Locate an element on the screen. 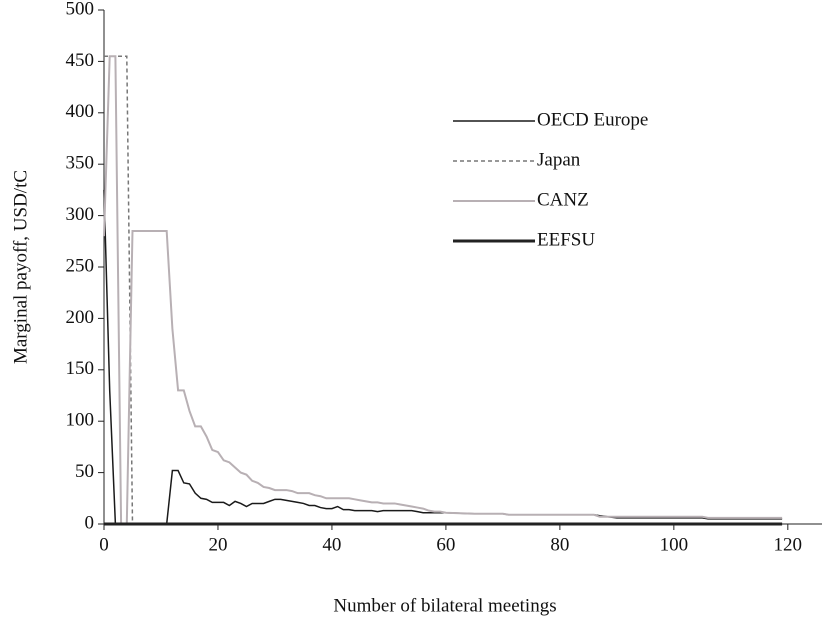 Image resolution: width=824 pixels, height=625 pixels. y-tick-label: 200 is located at coordinates (80, 317).